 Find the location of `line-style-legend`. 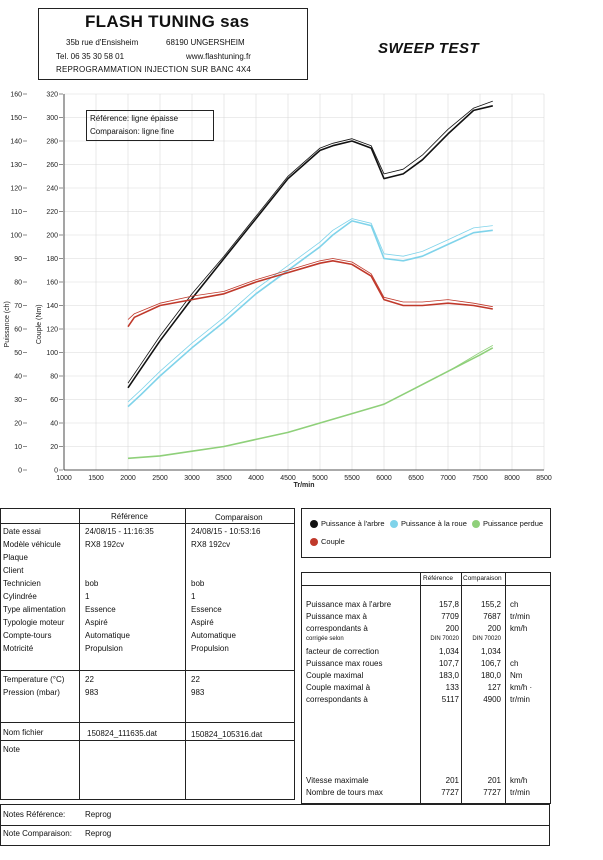

line-style-legend is located at coordinates (150, 125).